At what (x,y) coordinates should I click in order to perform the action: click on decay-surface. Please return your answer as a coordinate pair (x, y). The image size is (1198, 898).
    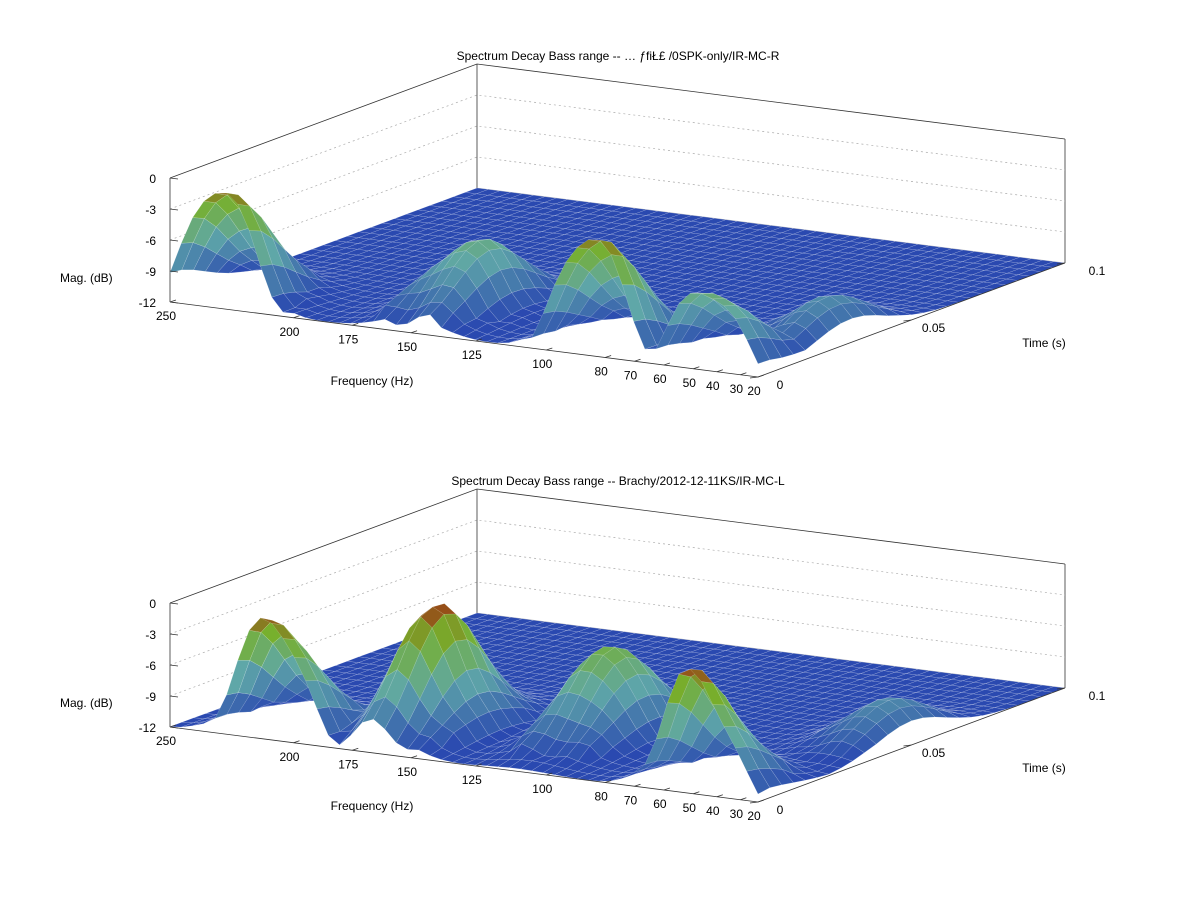
    Looking at the image, I should click on (617, 275).